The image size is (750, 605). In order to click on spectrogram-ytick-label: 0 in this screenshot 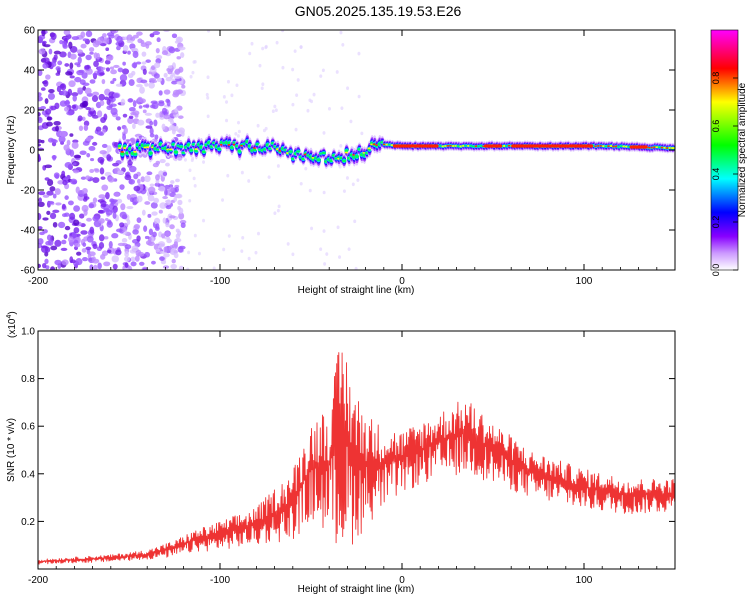, I will do `click(32, 151)`.